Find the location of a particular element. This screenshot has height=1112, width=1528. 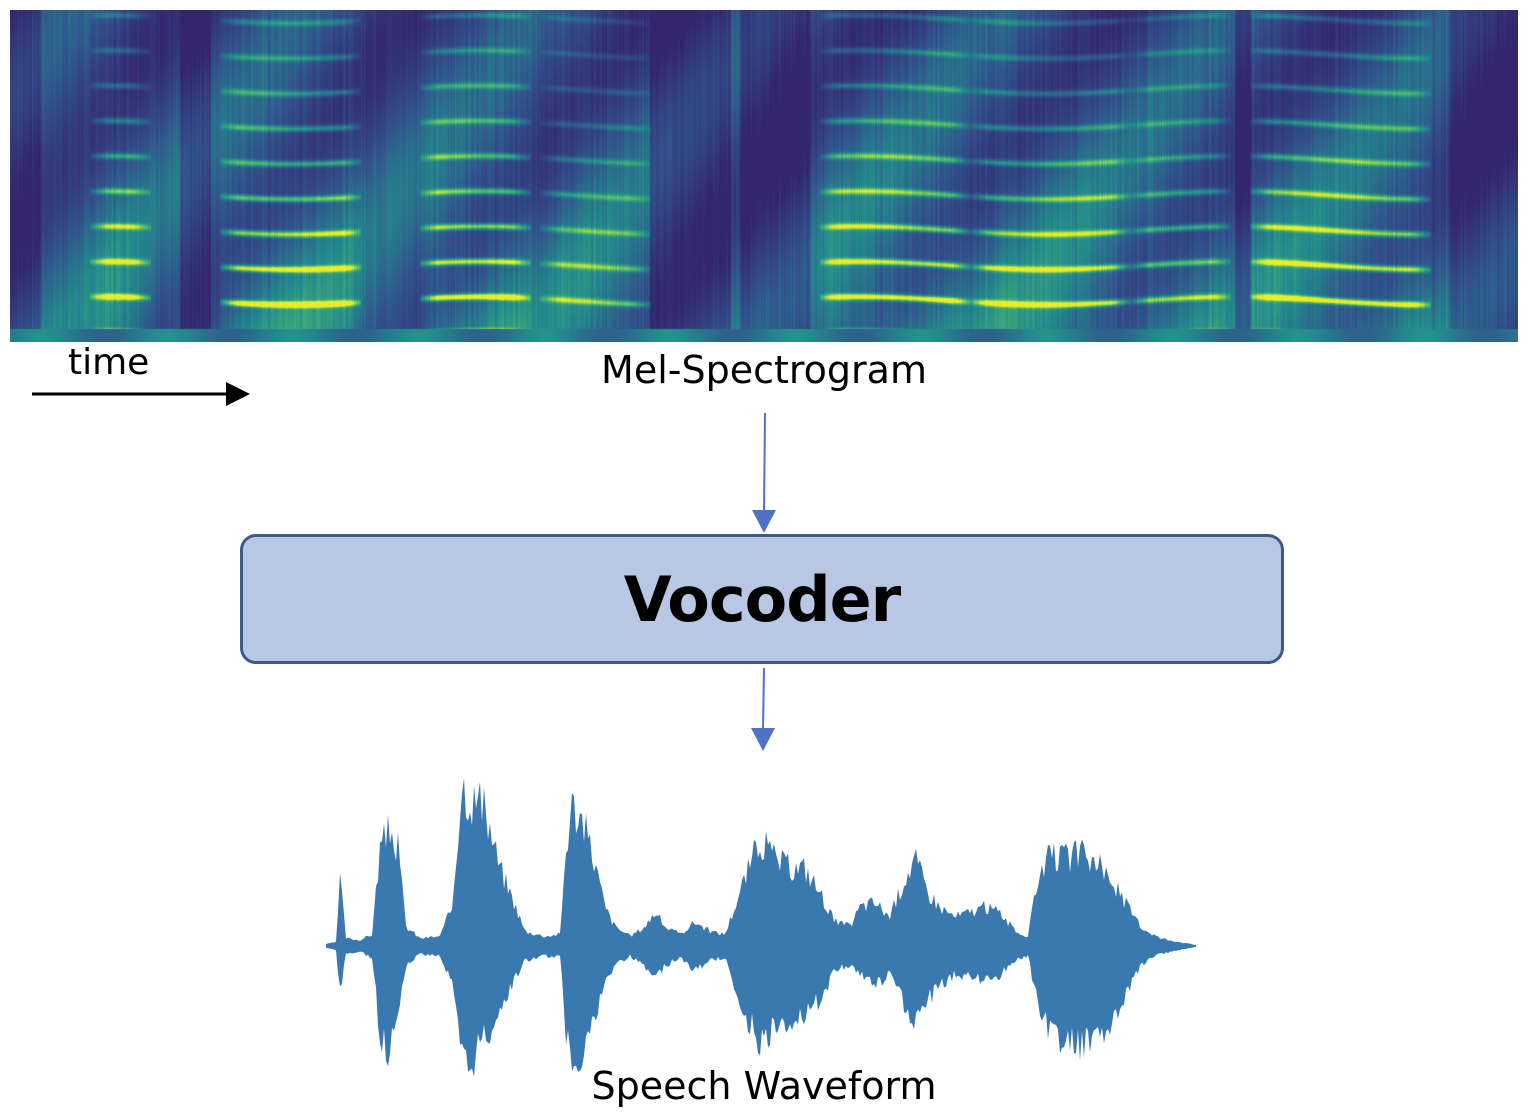

speech-waveform-label: Speech Waveform is located at coordinates (764, 1086).